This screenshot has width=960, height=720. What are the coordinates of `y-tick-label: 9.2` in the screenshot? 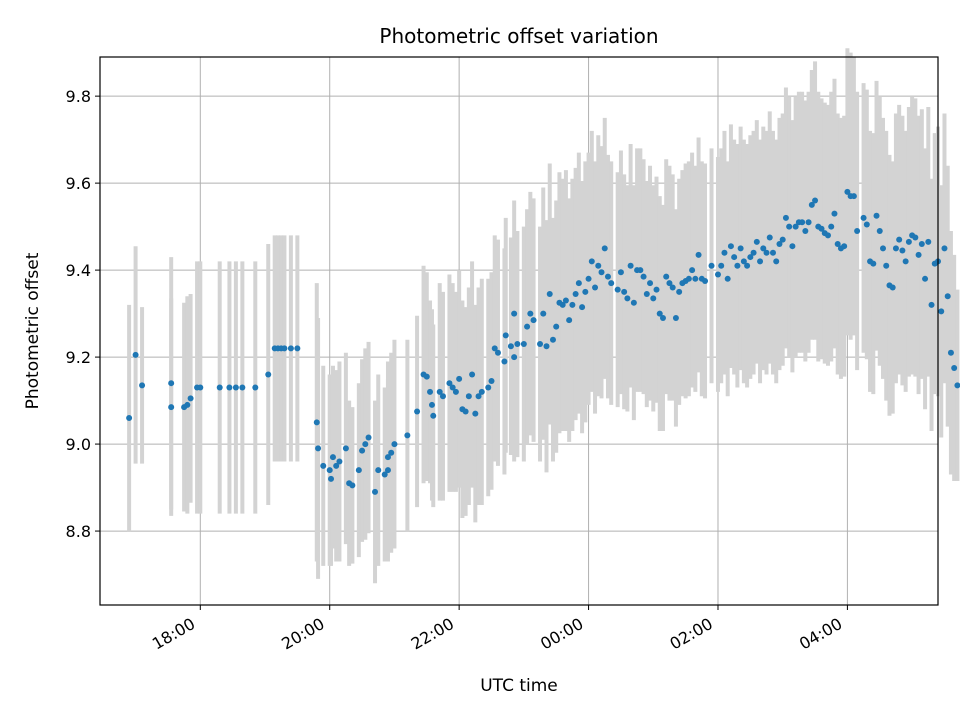 It's located at (78, 357).